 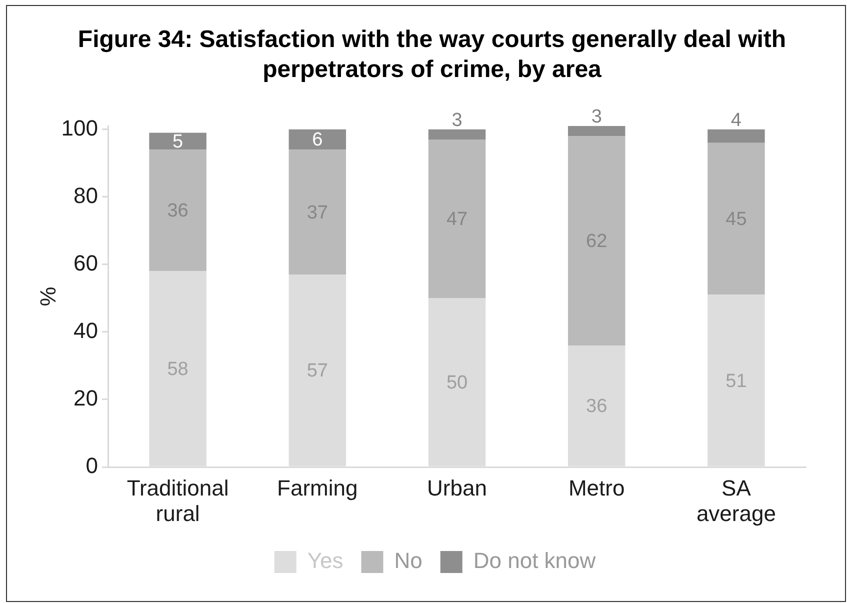 What do you see at coordinates (457, 383) in the screenshot?
I see `data-label: 50` at bounding box center [457, 383].